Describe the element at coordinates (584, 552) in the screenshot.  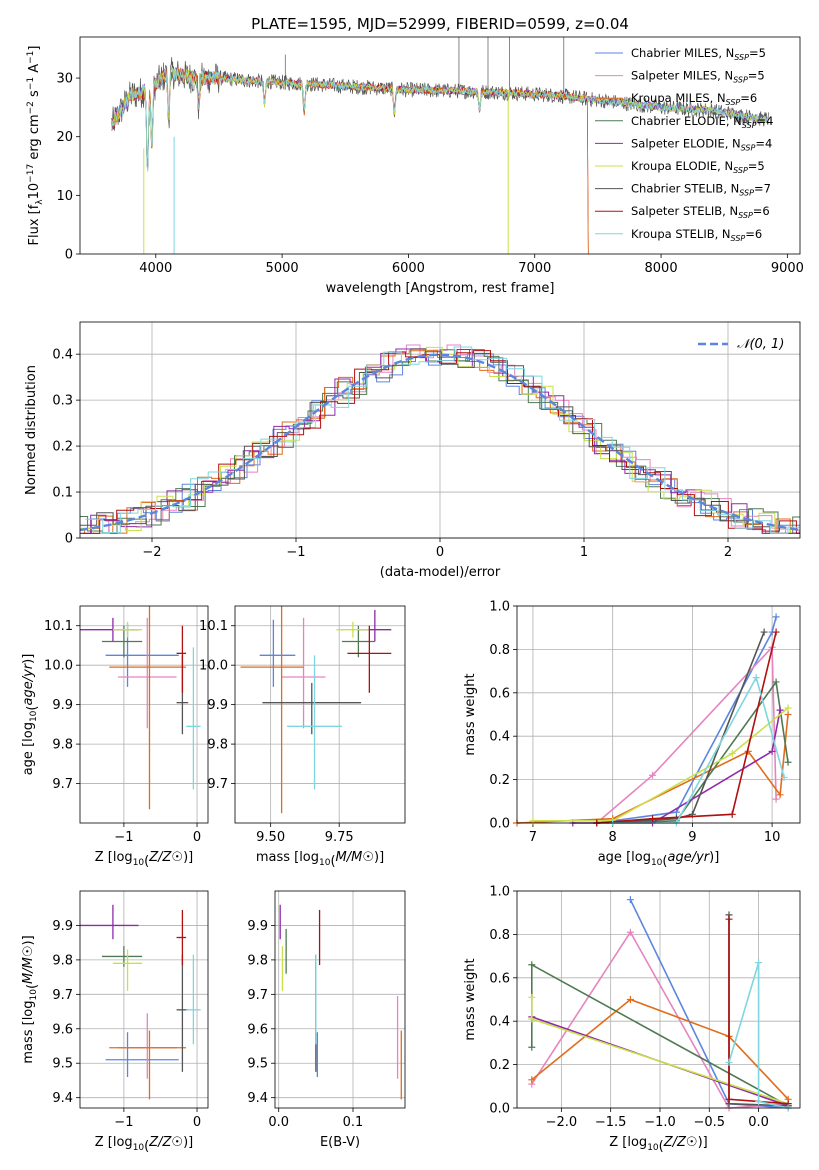
I see `x-tick-label: 1` at that location.